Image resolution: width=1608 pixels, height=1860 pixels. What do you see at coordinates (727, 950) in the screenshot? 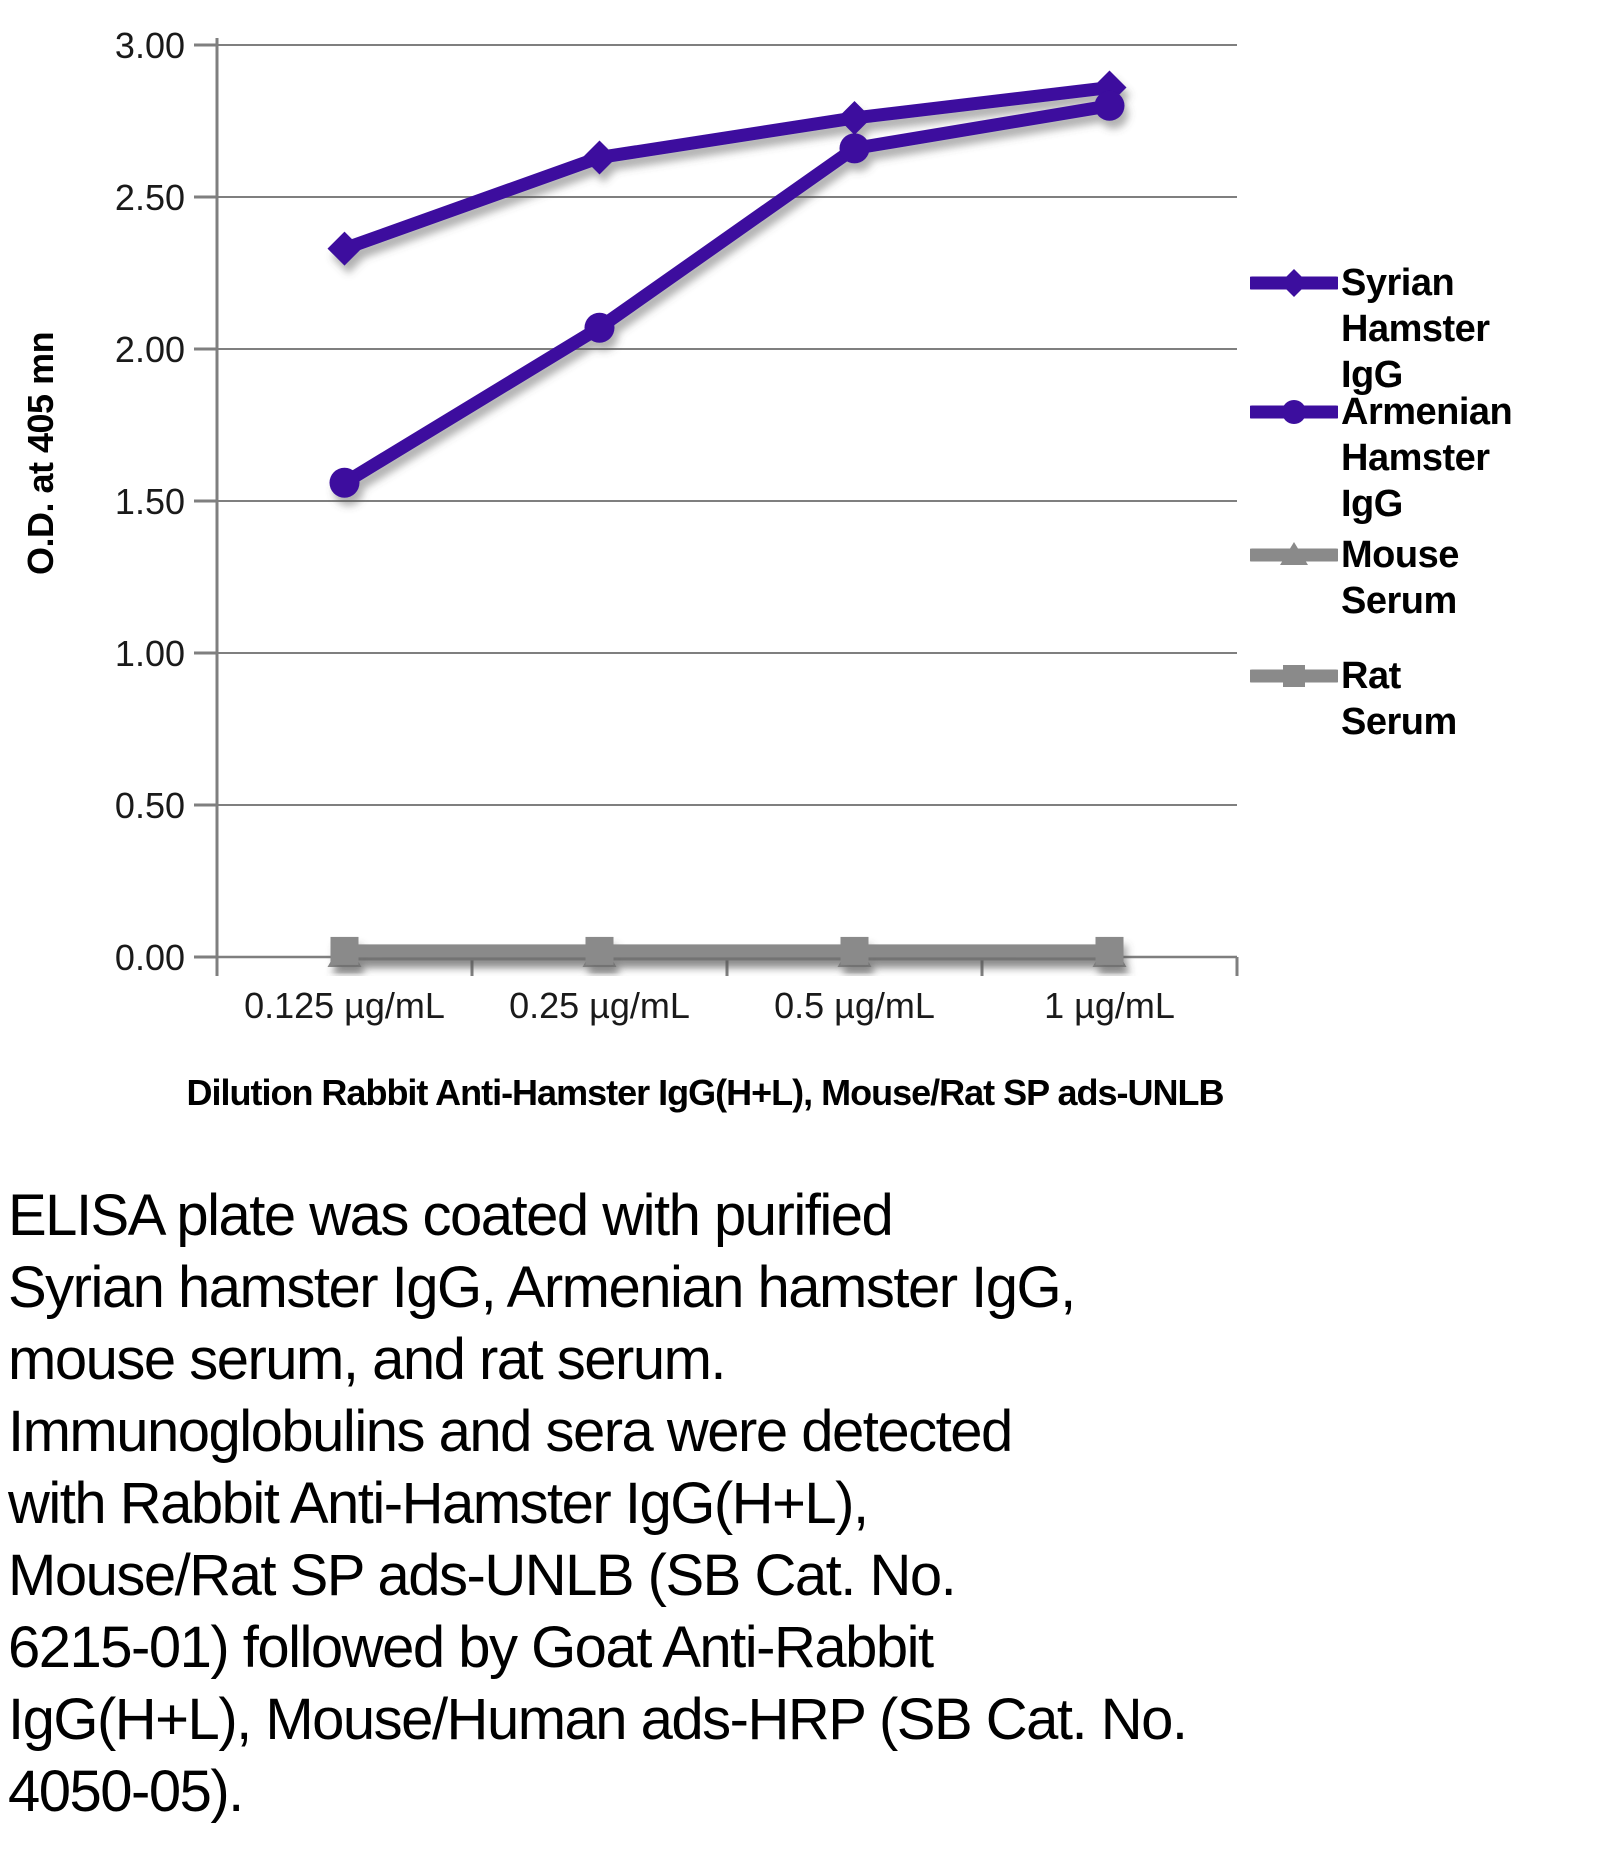
I see `series-rat-serum` at bounding box center [727, 950].